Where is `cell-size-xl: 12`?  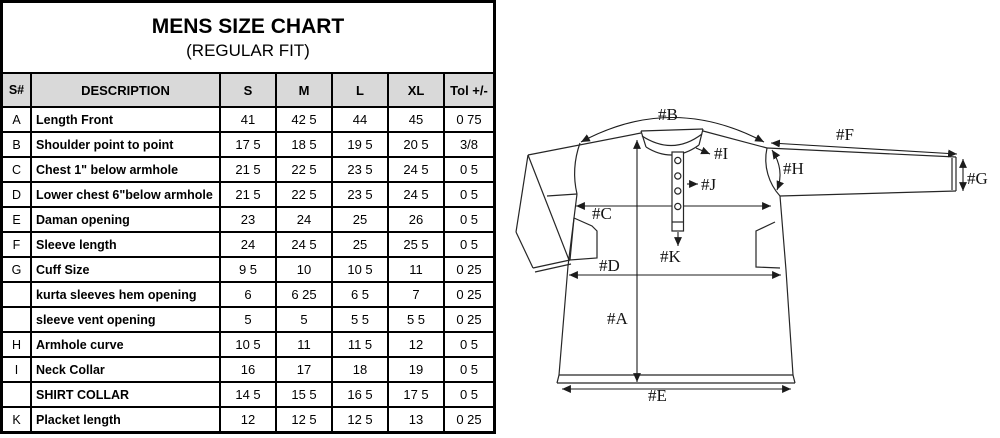
cell-size-xl: 12 is located at coordinates (415, 344).